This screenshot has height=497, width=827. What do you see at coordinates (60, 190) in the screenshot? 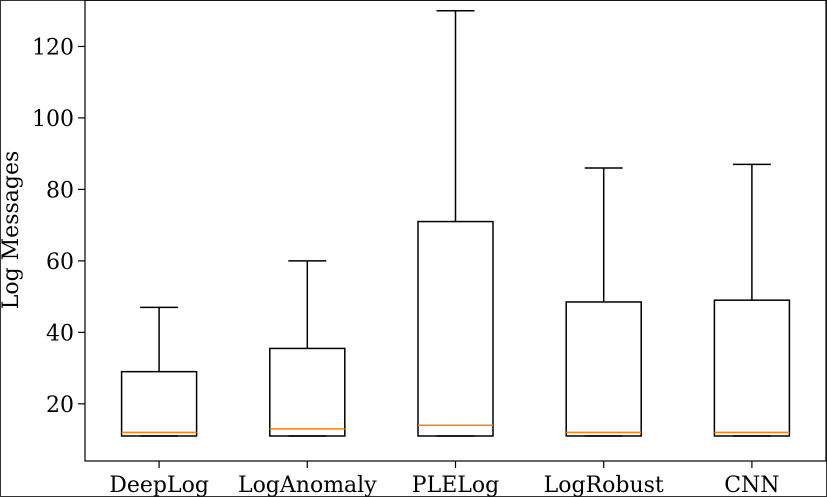
I see `y-tick-label-80: 80` at bounding box center [60, 190].